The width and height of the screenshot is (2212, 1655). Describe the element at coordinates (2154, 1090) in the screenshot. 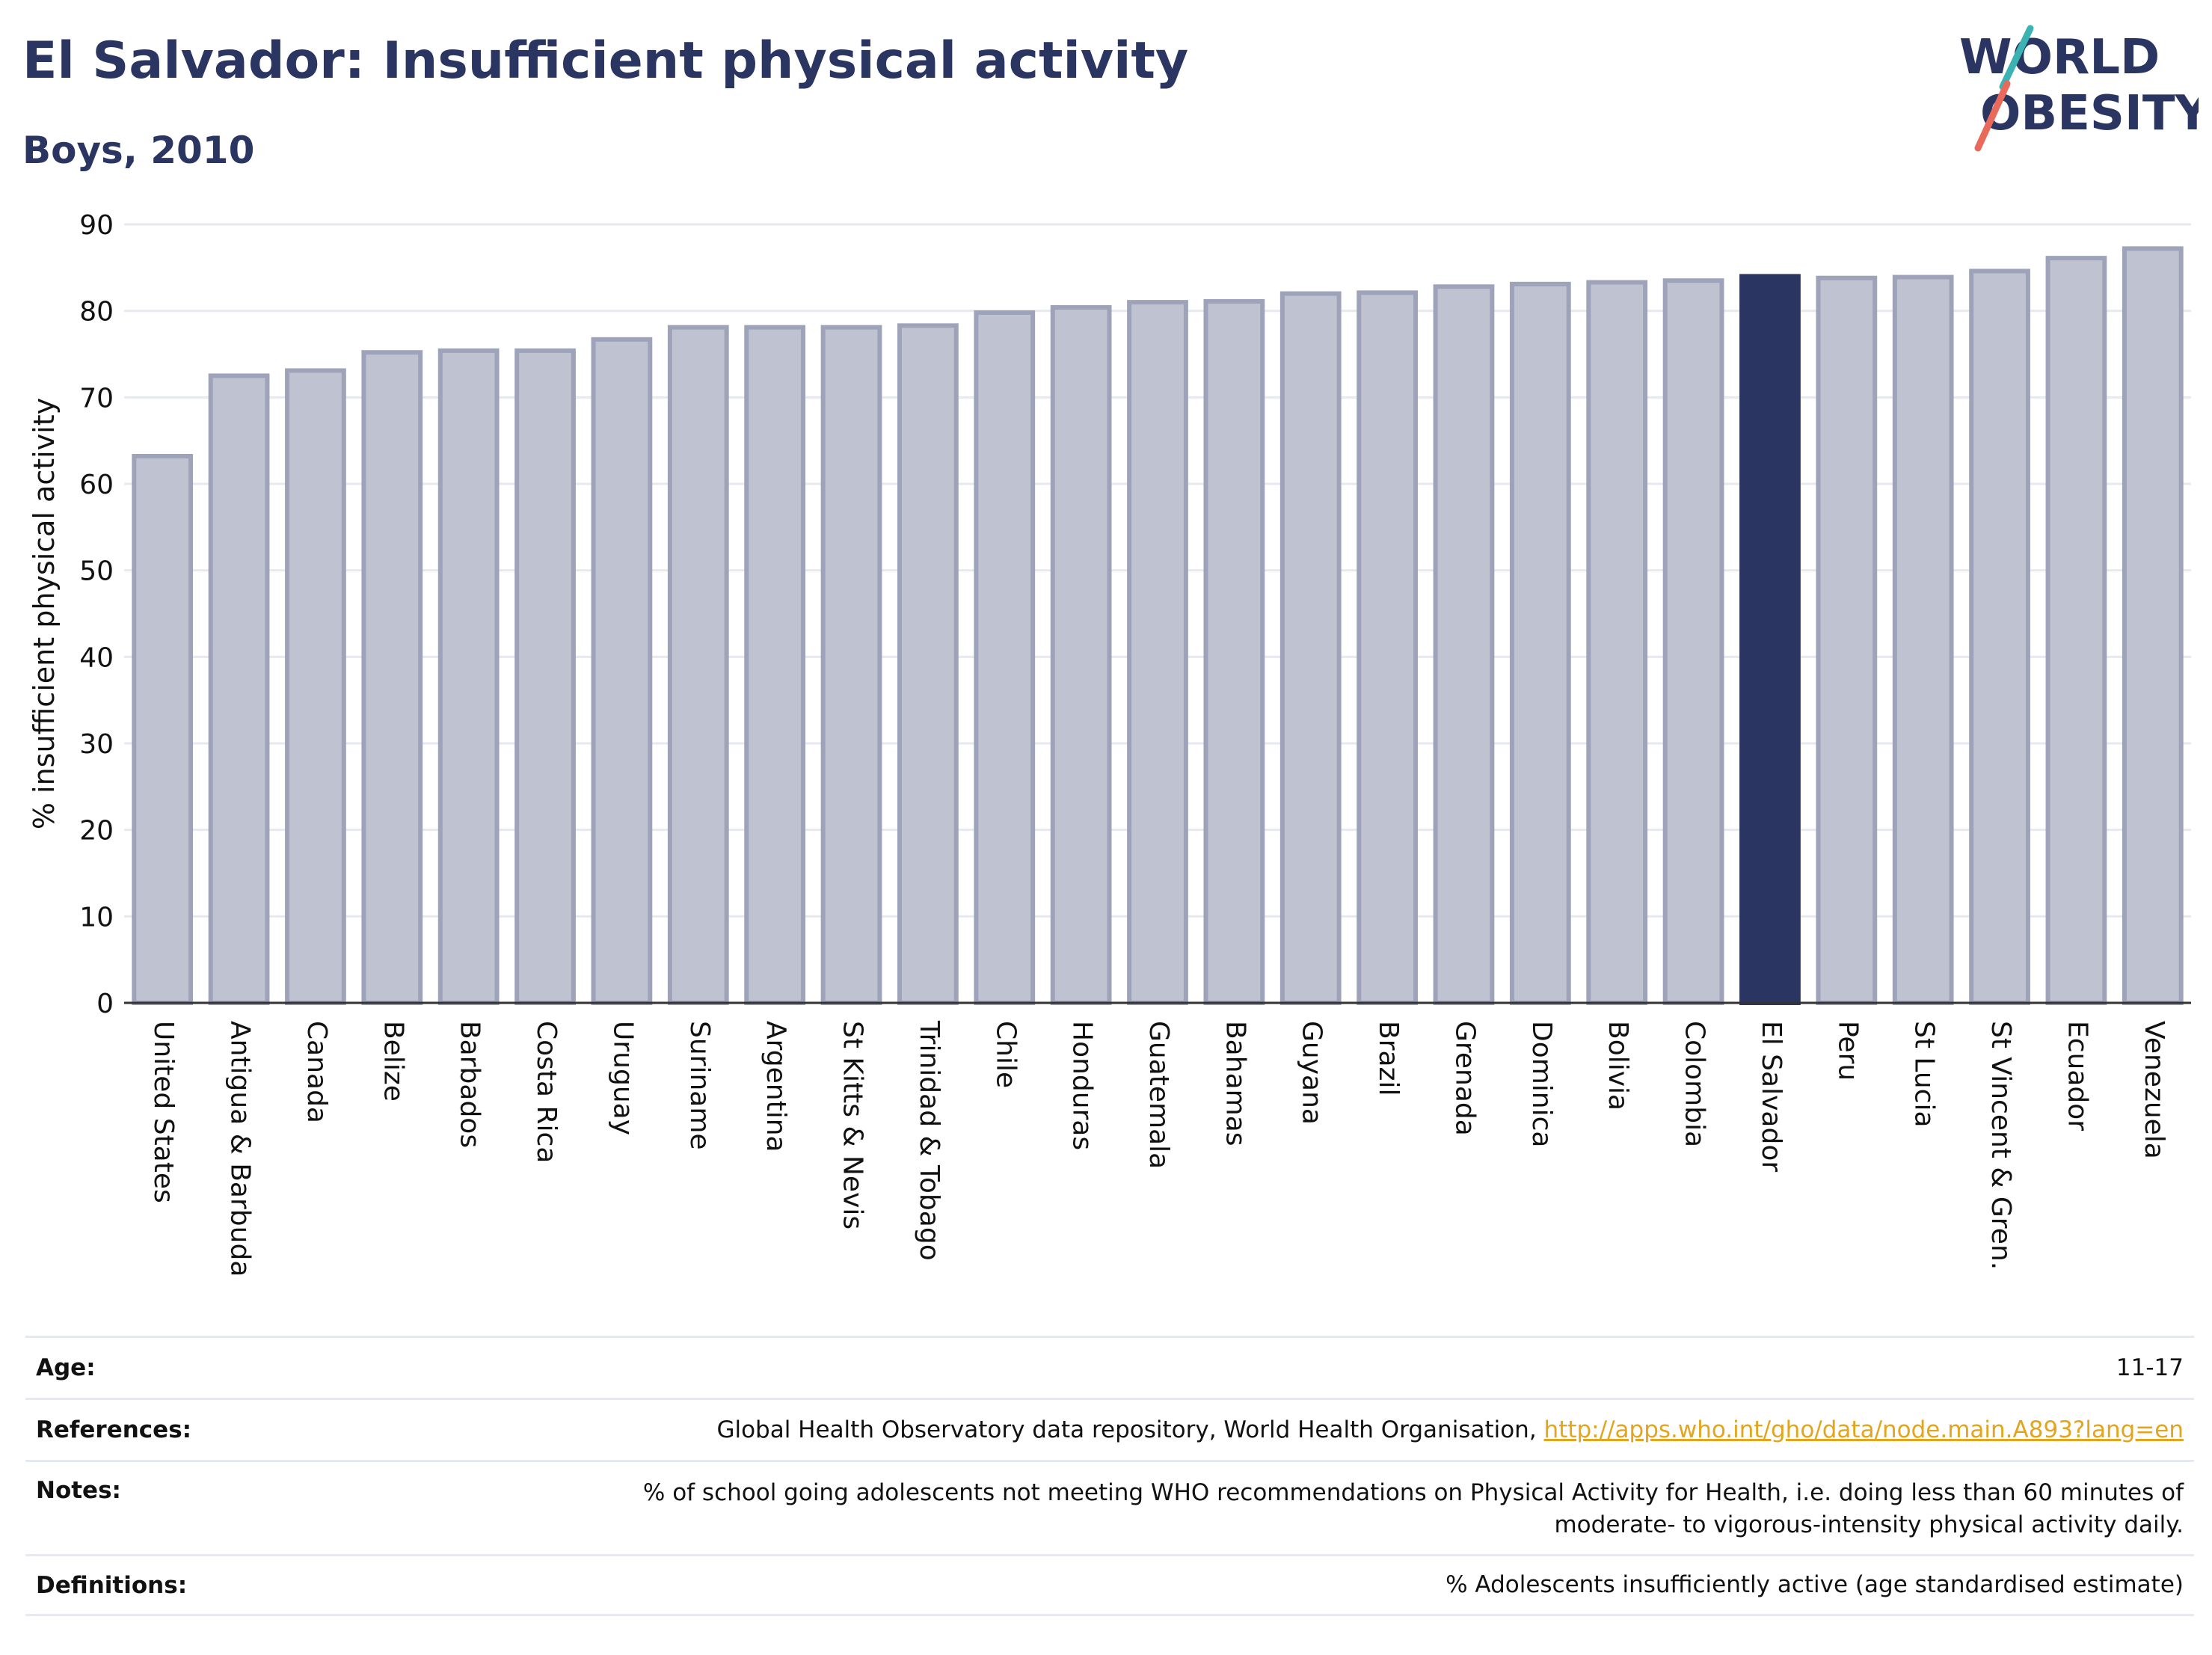

I see `x-tick-label: Venezuela` at that location.